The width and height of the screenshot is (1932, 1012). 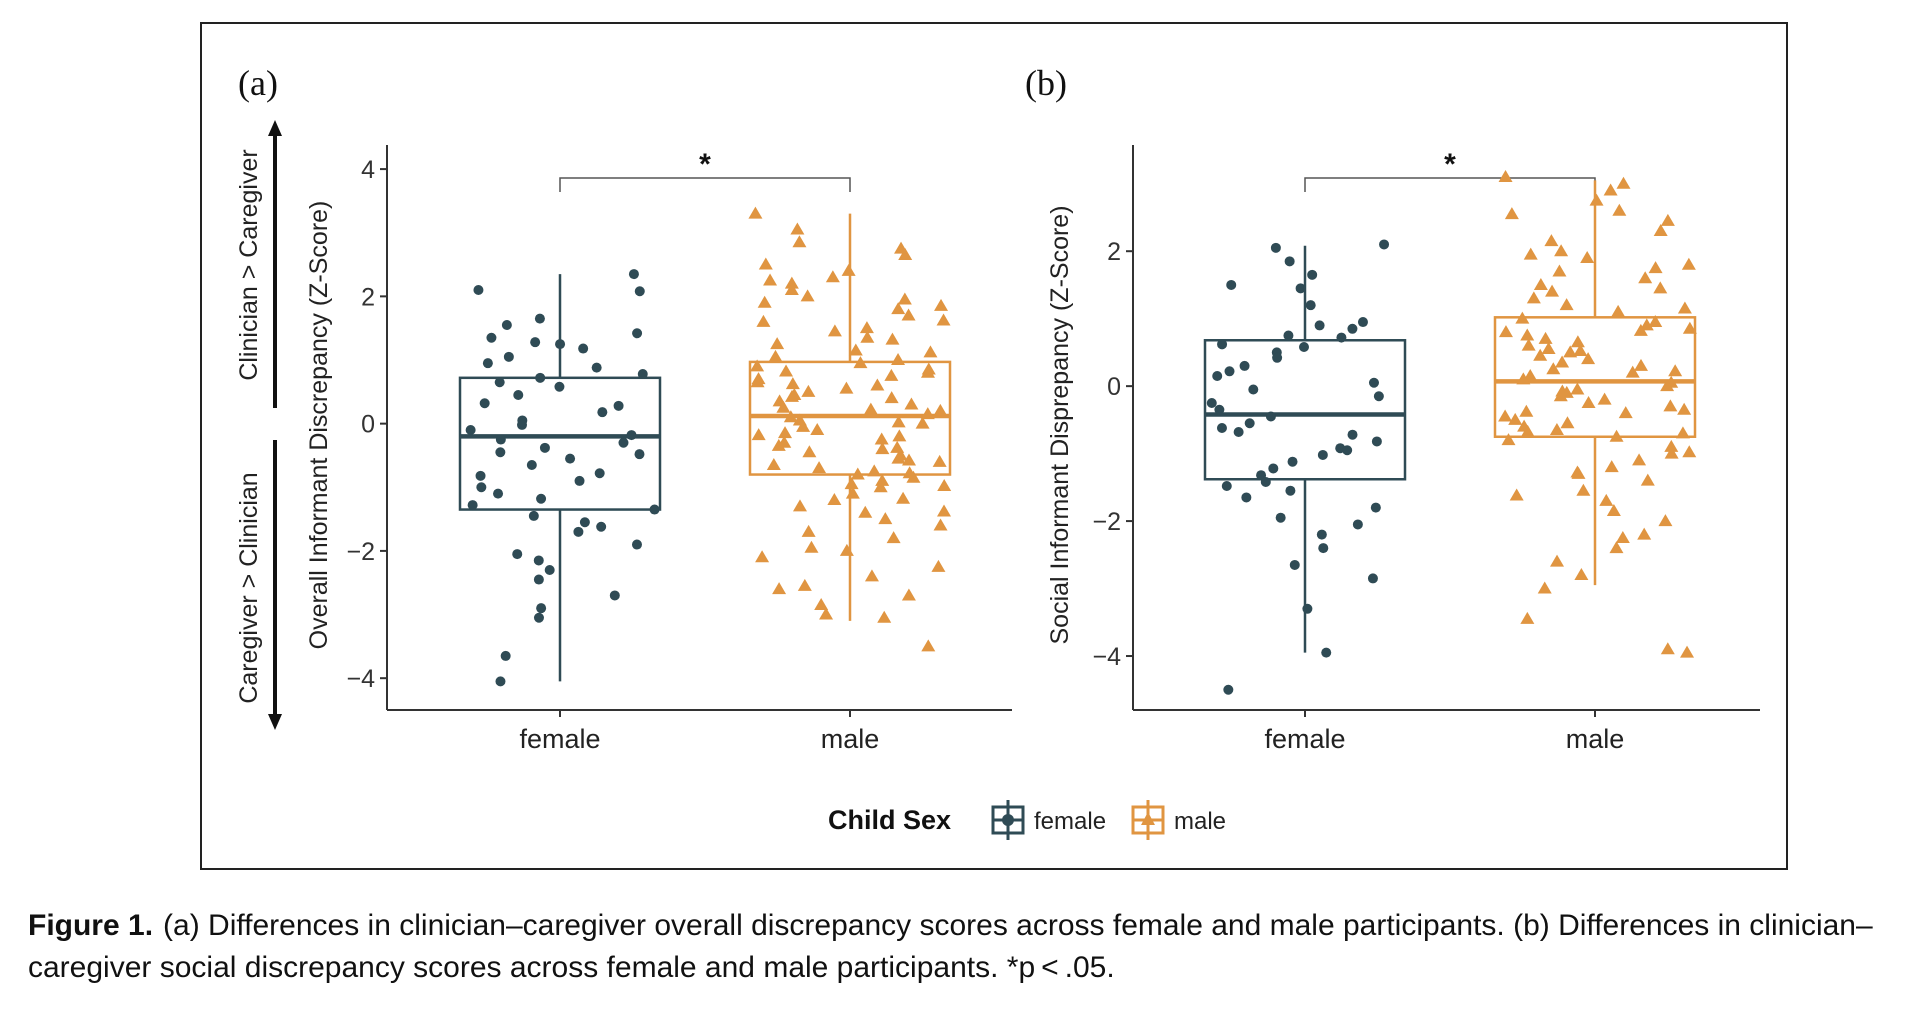 I want to click on y-tick-label: 4, so click(x=368, y=170).